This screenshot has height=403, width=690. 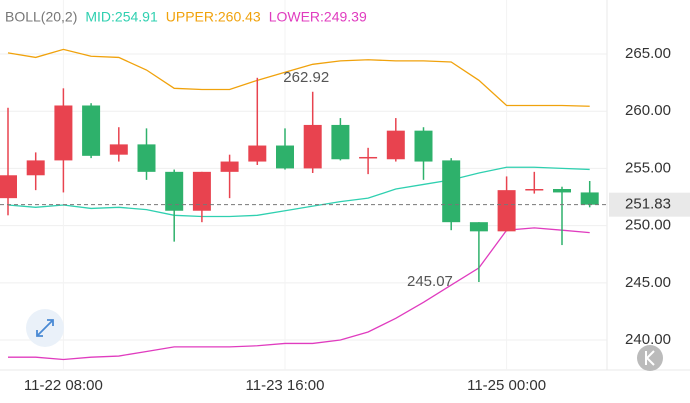 What do you see at coordinates (306, 77) in the screenshot?
I see `max-label: 262.92` at bounding box center [306, 77].